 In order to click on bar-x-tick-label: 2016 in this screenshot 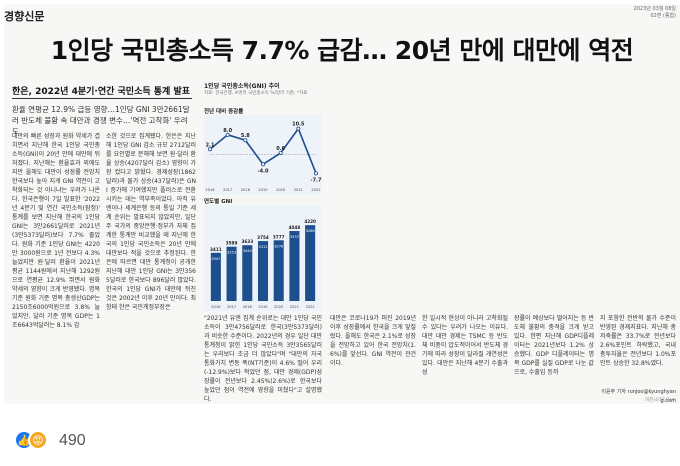, I will do `click(216, 307)`.